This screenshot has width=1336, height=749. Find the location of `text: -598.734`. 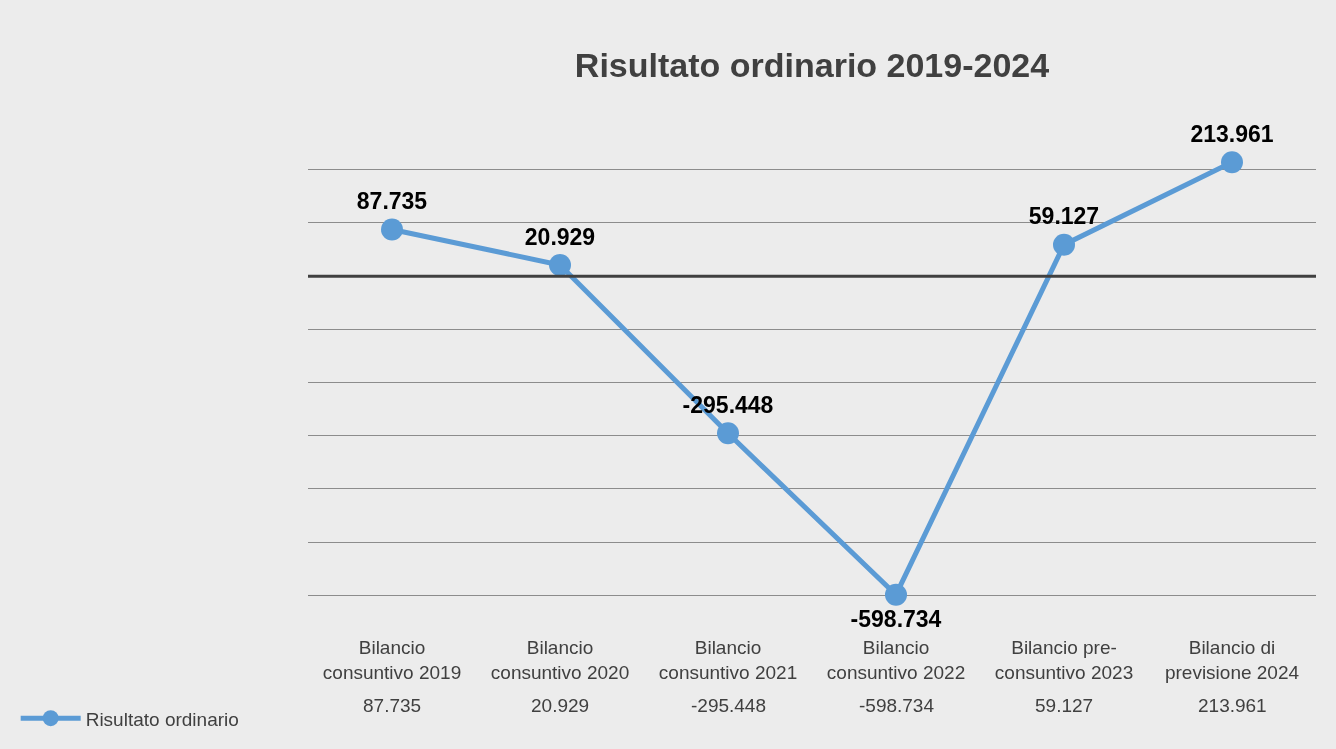

text: -598.734 is located at coordinates (896, 618).